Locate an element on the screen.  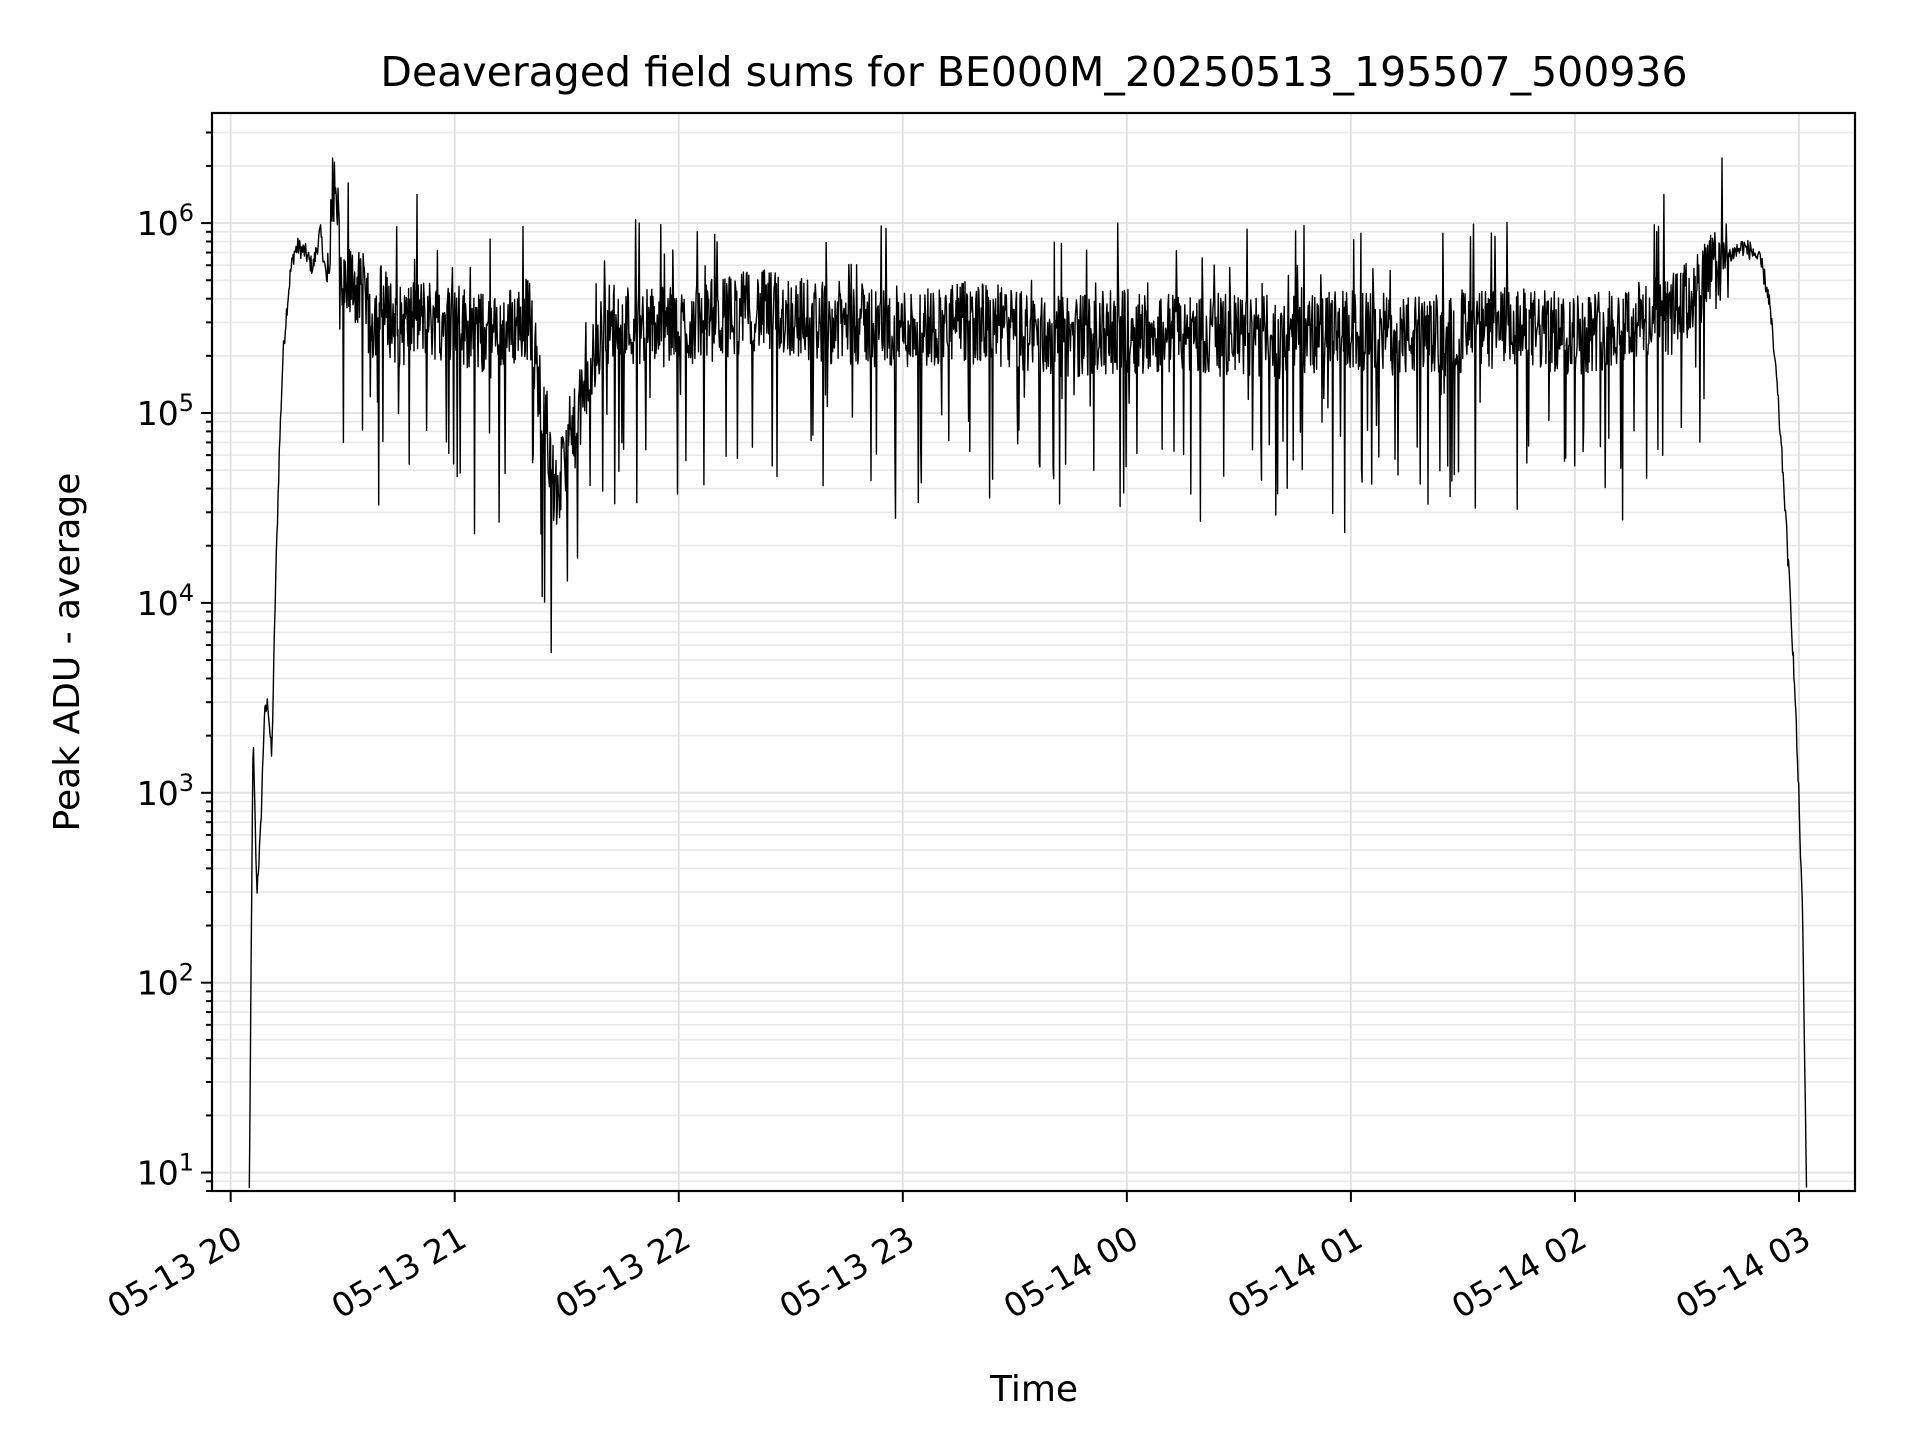
y-axis: 10¹ 10² 10³ 10⁴ 10⁵ 10⁶ is located at coordinates (174, 662).